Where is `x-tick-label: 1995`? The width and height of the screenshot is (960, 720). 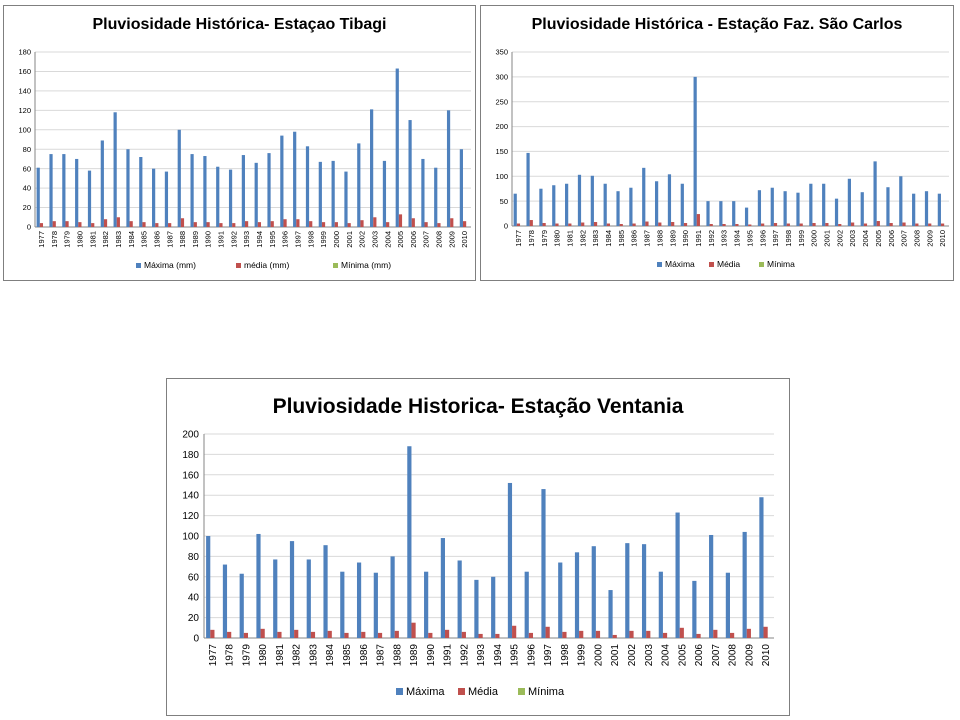 x-tick-label: 1995 is located at coordinates (749, 238).